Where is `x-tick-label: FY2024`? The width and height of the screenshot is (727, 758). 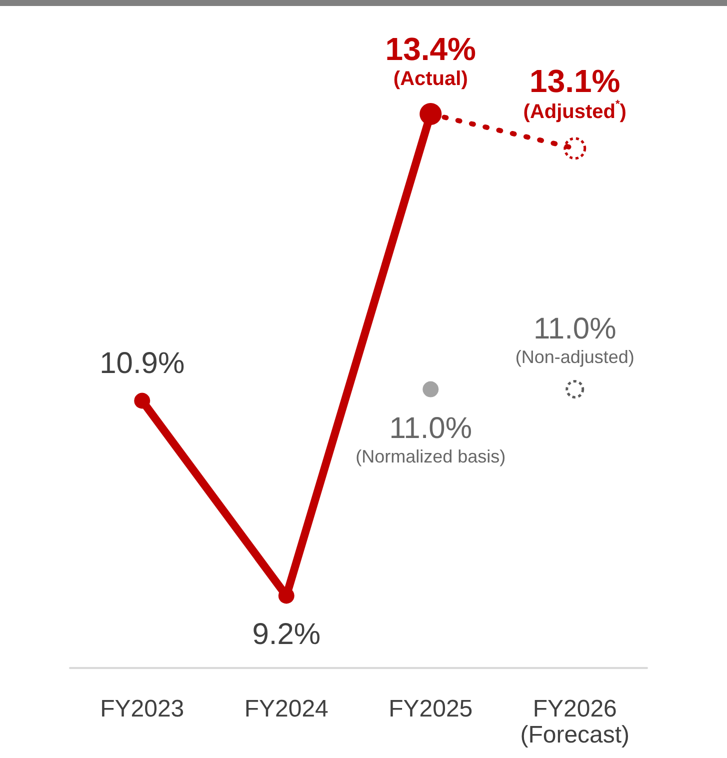 x-tick-label: FY2024 is located at coordinates (286, 709).